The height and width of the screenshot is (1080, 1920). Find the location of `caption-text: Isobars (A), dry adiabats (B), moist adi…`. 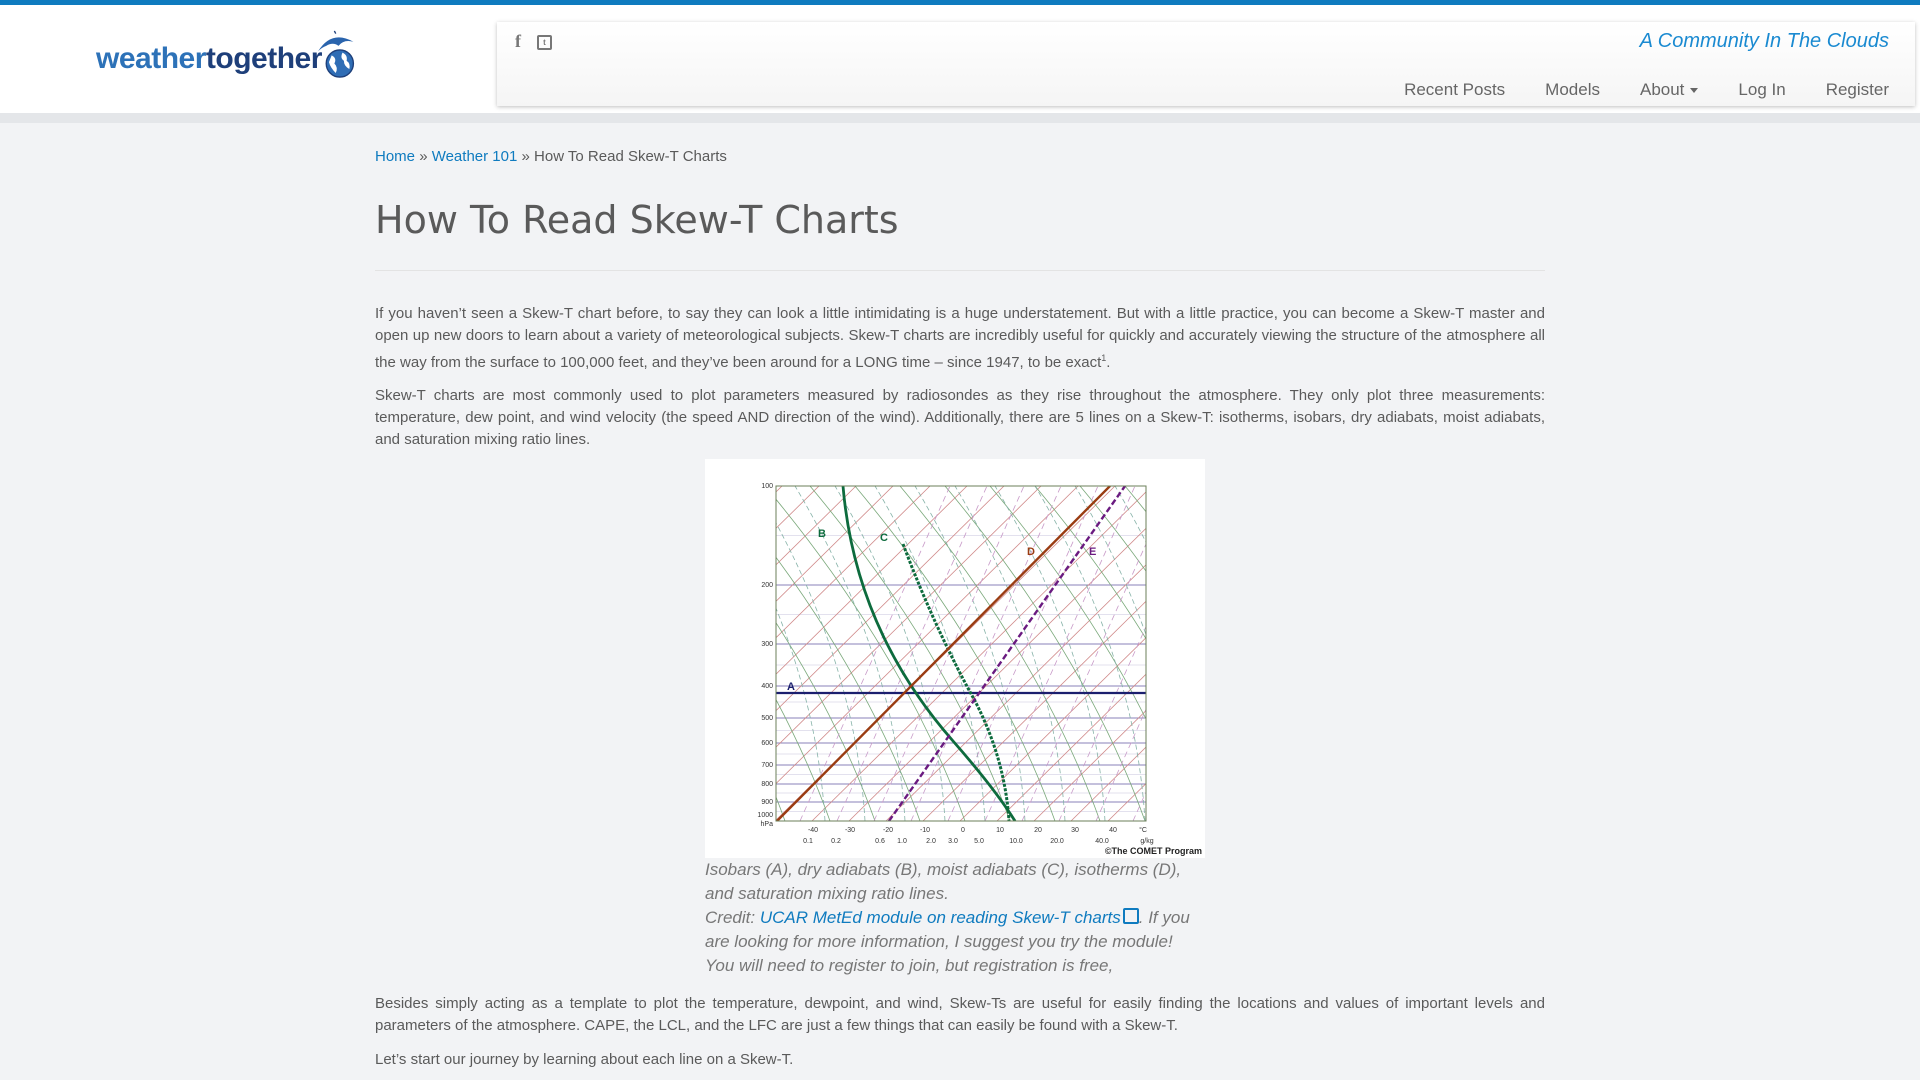

caption-text: Isobars (A), dry adiabats (B), moist adi… is located at coordinates (943, 881).